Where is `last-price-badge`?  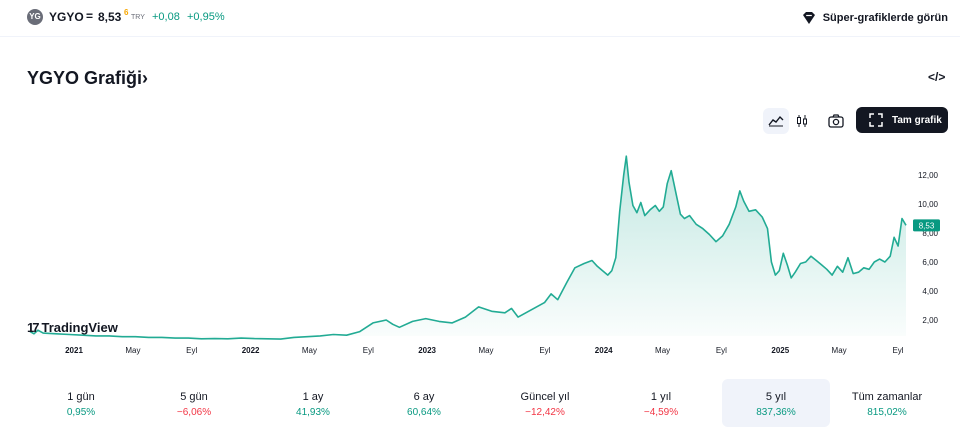
last-price-badge is located at coordinates (926, 225).